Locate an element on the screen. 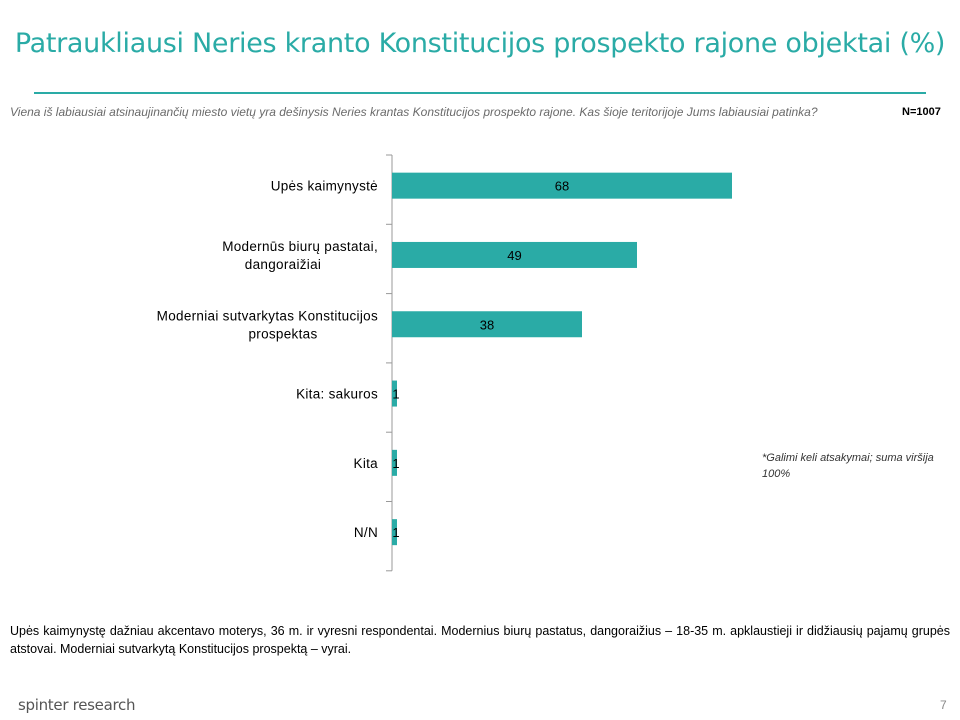 The image size is (960, 720). data-label: 68 is located at coordinates (562, 186).